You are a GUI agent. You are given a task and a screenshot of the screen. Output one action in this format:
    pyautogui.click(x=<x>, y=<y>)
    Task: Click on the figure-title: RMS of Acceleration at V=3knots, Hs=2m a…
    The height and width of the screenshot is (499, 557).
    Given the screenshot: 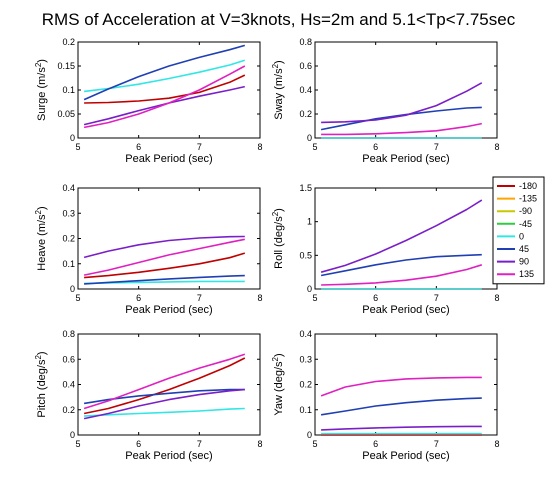 What is the action you would take?
    pyautogui.click(x=278, y=19)
    